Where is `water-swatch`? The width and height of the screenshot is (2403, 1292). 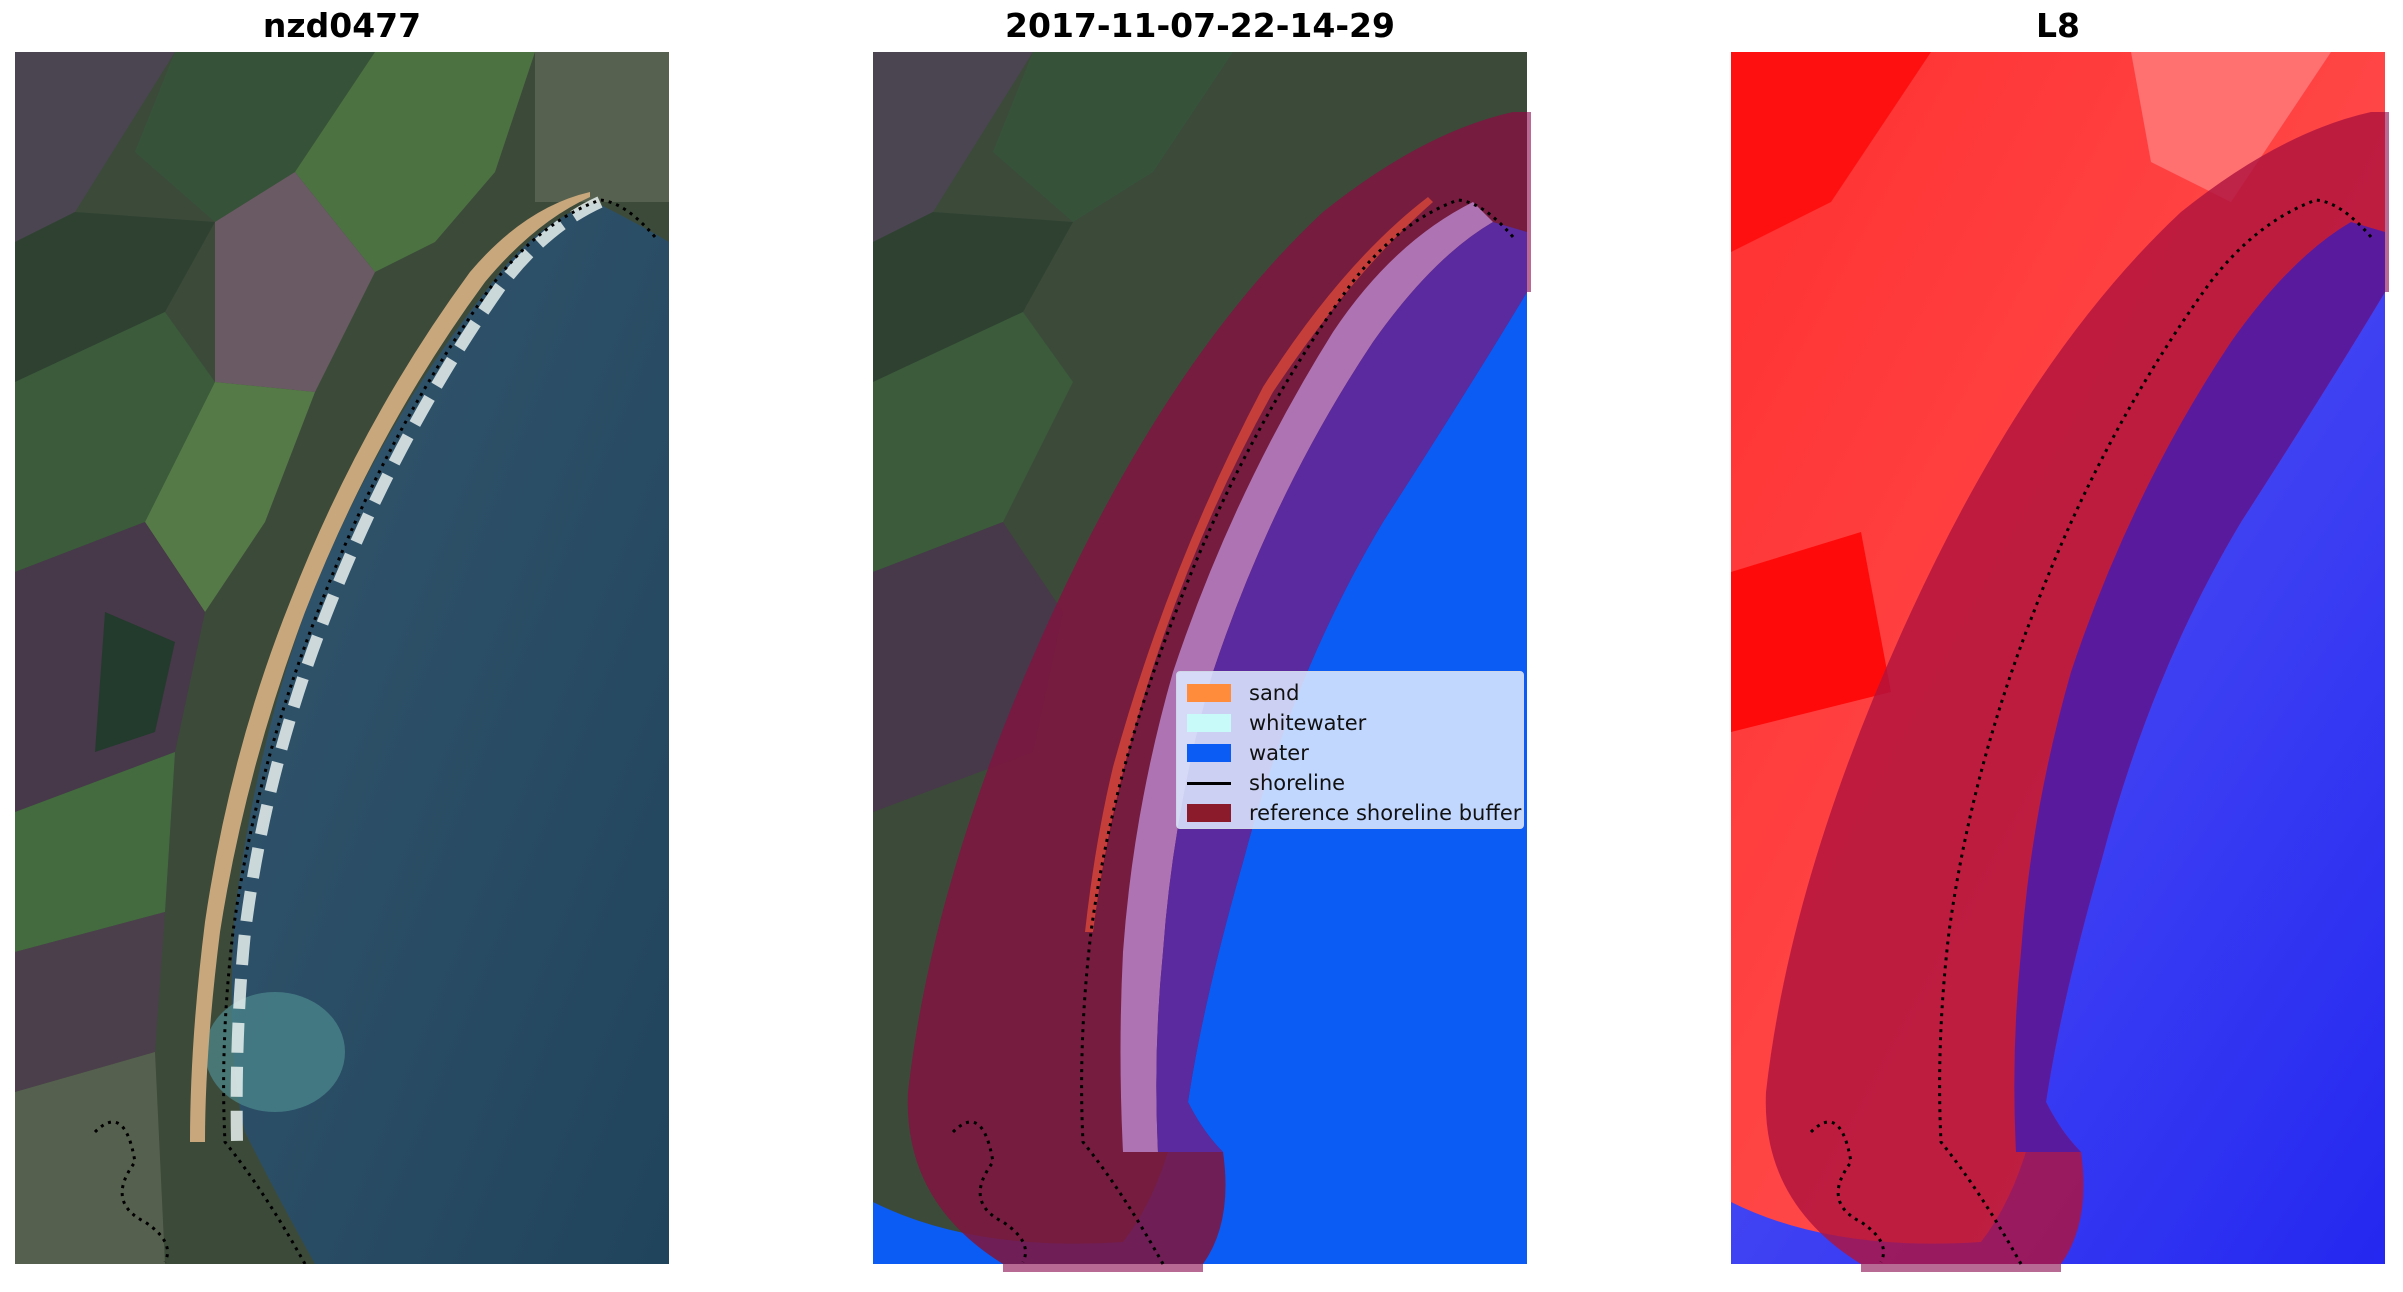
water-swatch is located at coordinates (1209, 753).